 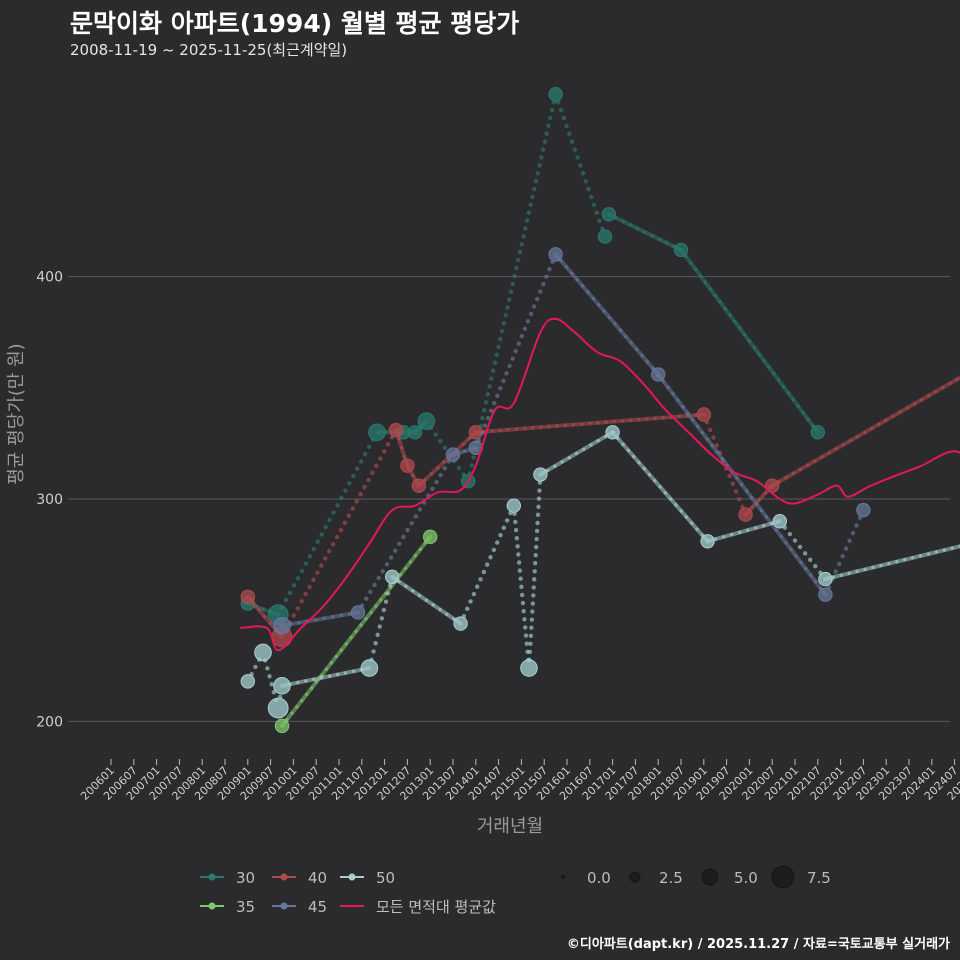 I want to click on size-legend-label: 7.5, so click(x=819, y=878).